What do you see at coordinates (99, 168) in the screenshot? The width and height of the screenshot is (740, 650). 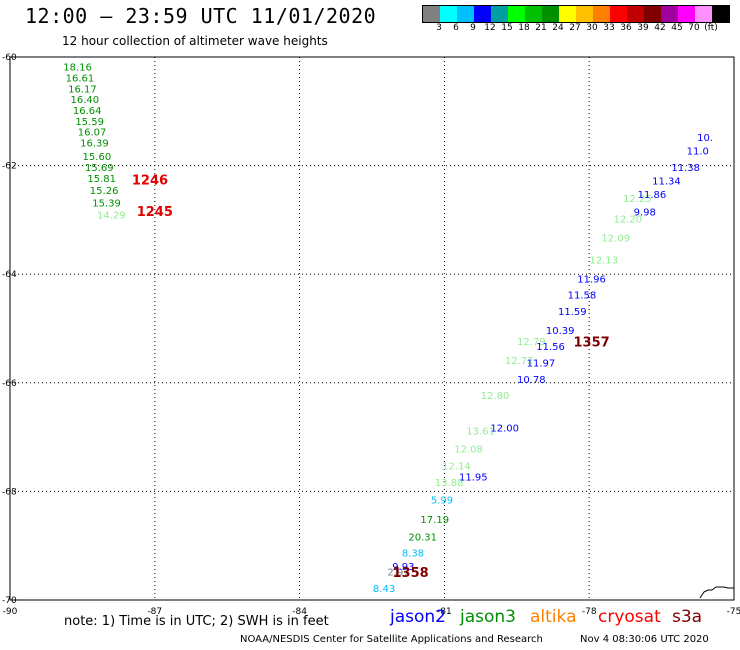 I see `wave-height-label: 15.69` at bounding box center [99, 168].